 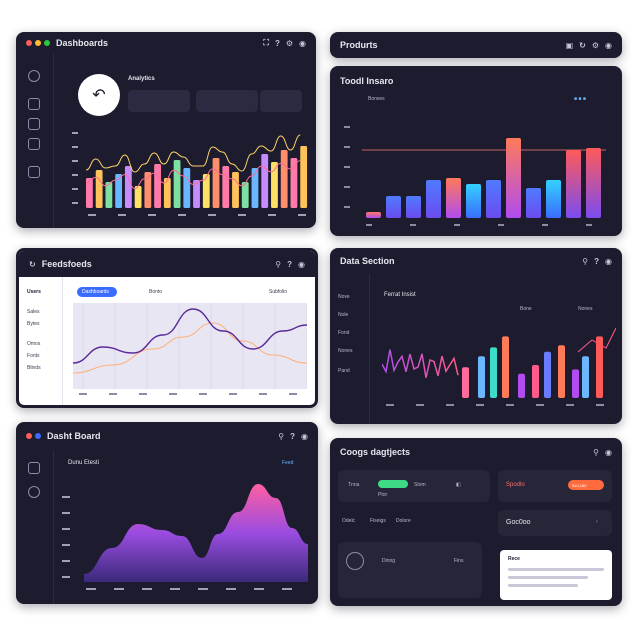 What do you see at coordinates (569, 45) in the screenshot?
I see `chart-icon: ▣` at bounding box center [569, 45].